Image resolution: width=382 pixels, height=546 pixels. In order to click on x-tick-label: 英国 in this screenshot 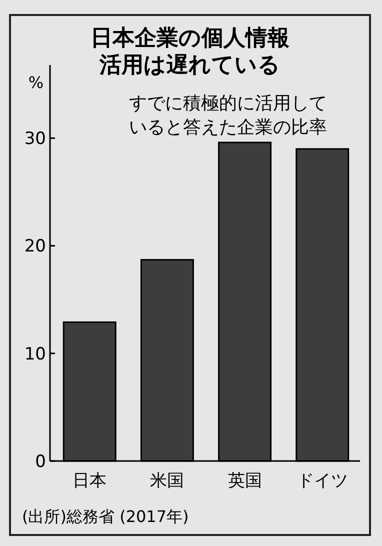, I will do `click(245, 481)`.